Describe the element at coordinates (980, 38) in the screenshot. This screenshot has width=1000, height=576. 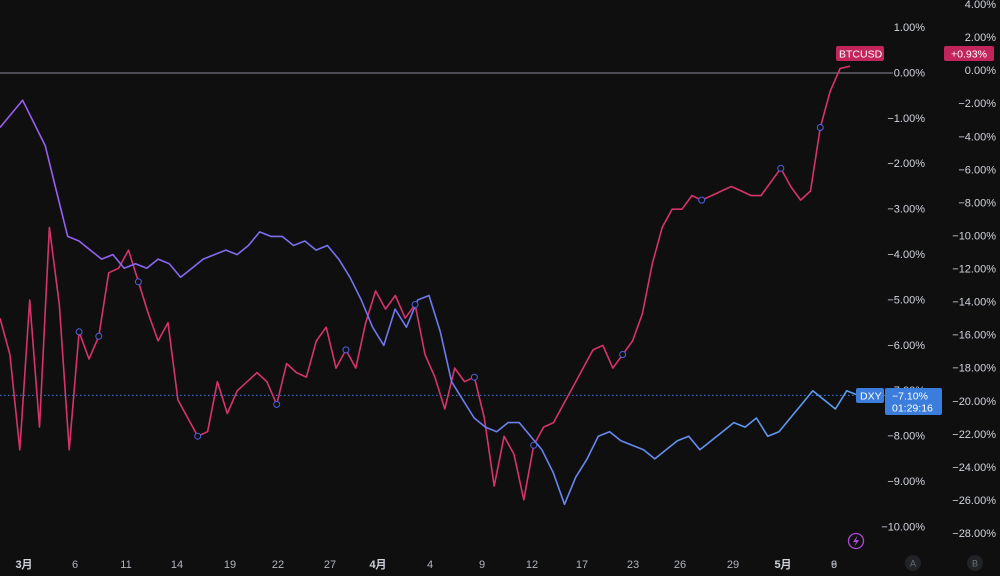
I see `far-right-axis-tick-label: 2.00%` at that location.